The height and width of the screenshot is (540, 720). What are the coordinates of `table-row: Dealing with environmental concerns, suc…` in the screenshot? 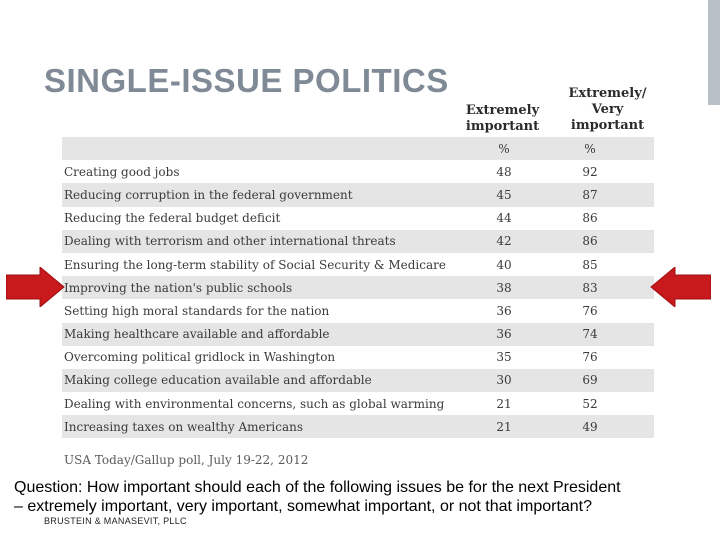 It's located at (358, 403).